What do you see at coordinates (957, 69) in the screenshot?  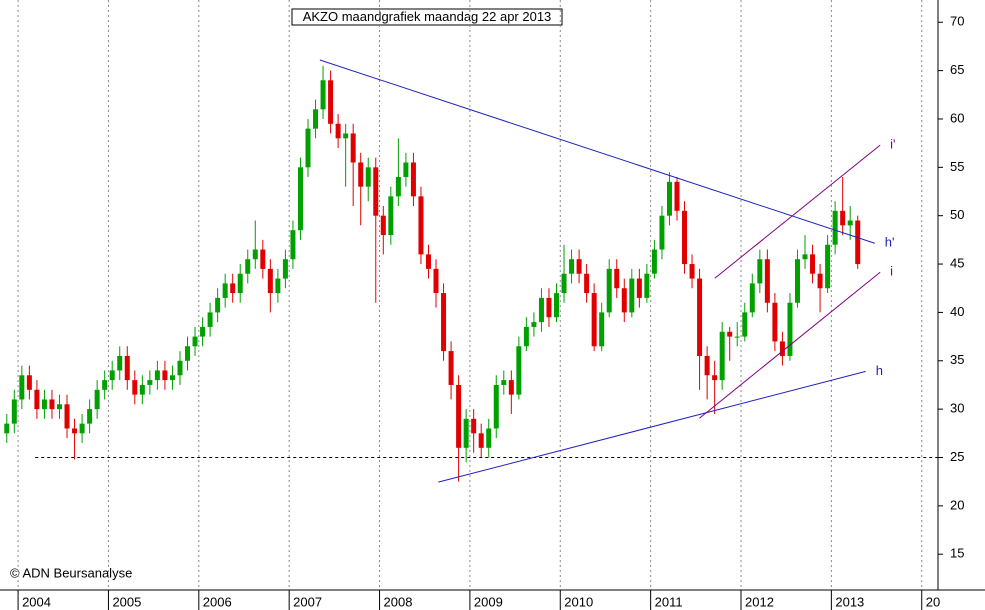 I see `y-tick-label: 65` at bounding box center [957, 69].